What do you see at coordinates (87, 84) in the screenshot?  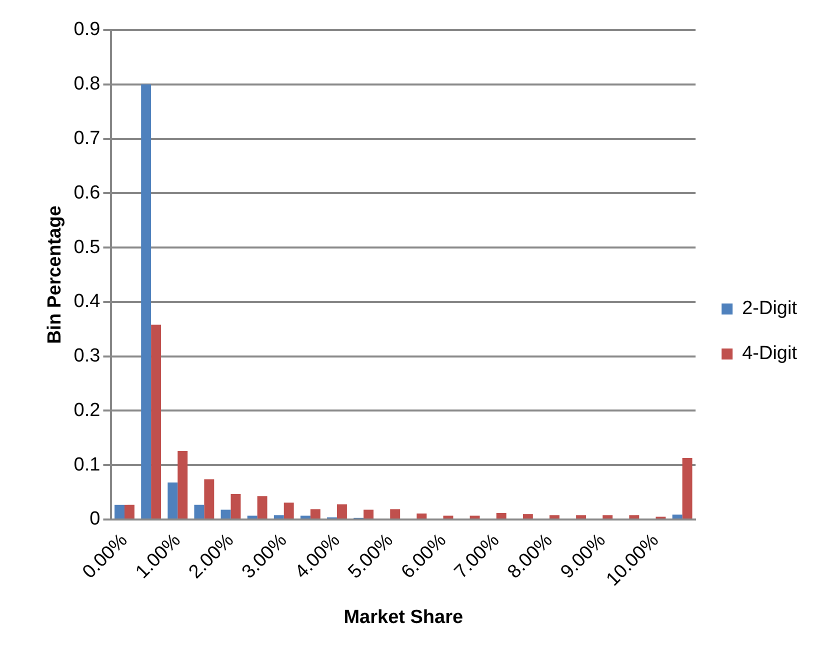 I see `y-tick-label: 0.8` at bounding box center [87, 84].